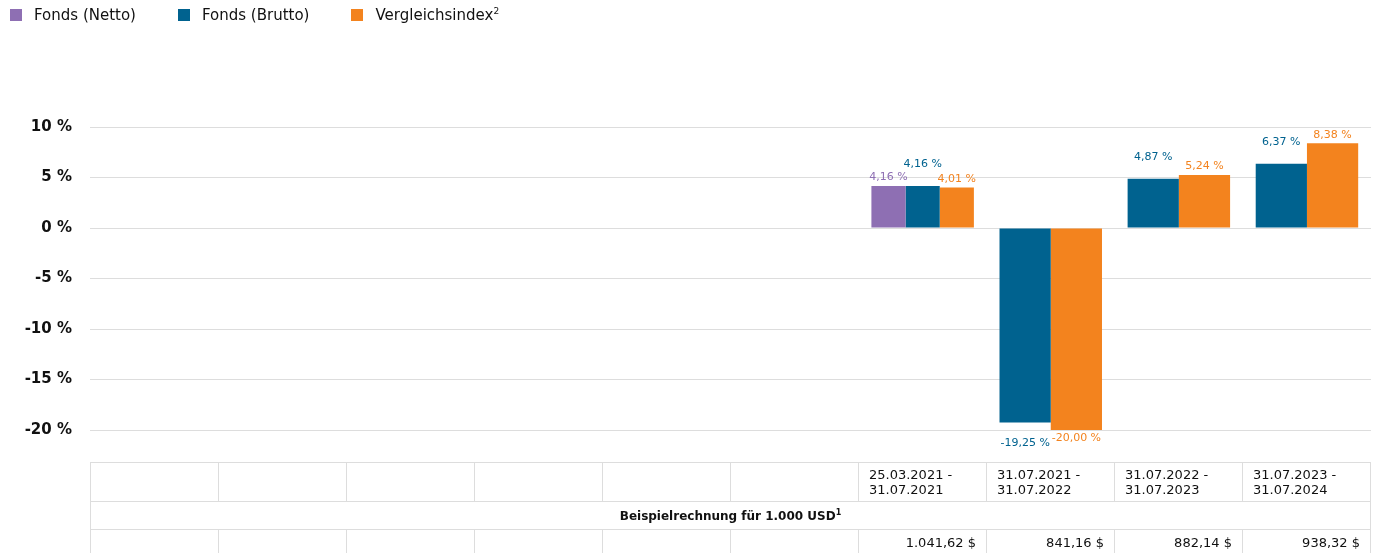  I want to click on y-tick-label: 5 %, so click(56, 176).